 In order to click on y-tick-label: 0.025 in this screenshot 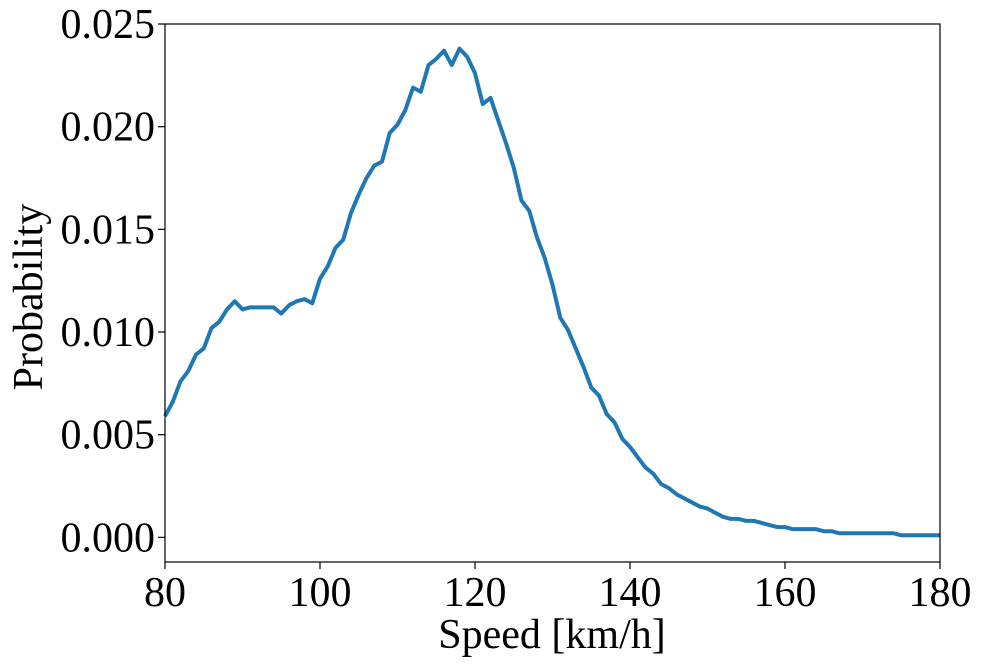, I will do `click(108, 25)`.